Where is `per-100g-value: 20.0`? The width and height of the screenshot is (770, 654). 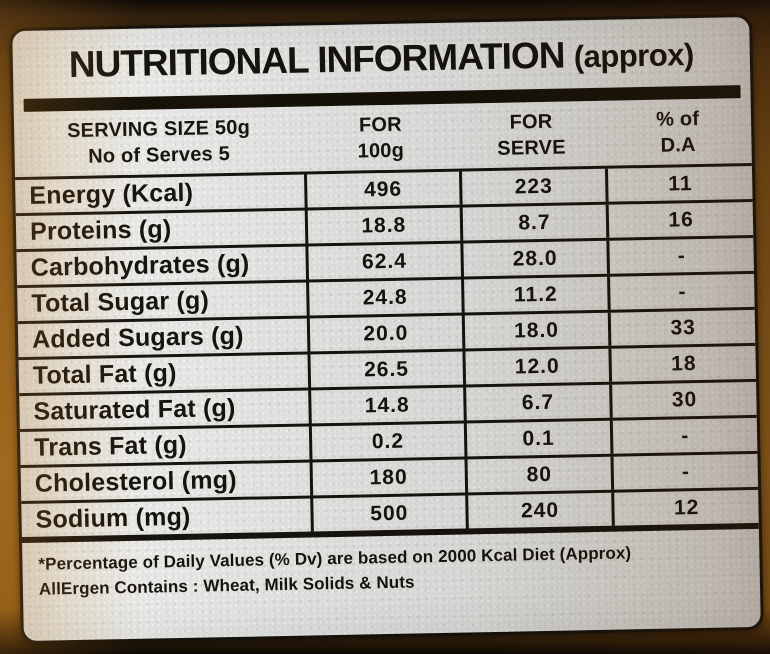
per-100g-value: 20.0 is located at coordinates (384, 333).